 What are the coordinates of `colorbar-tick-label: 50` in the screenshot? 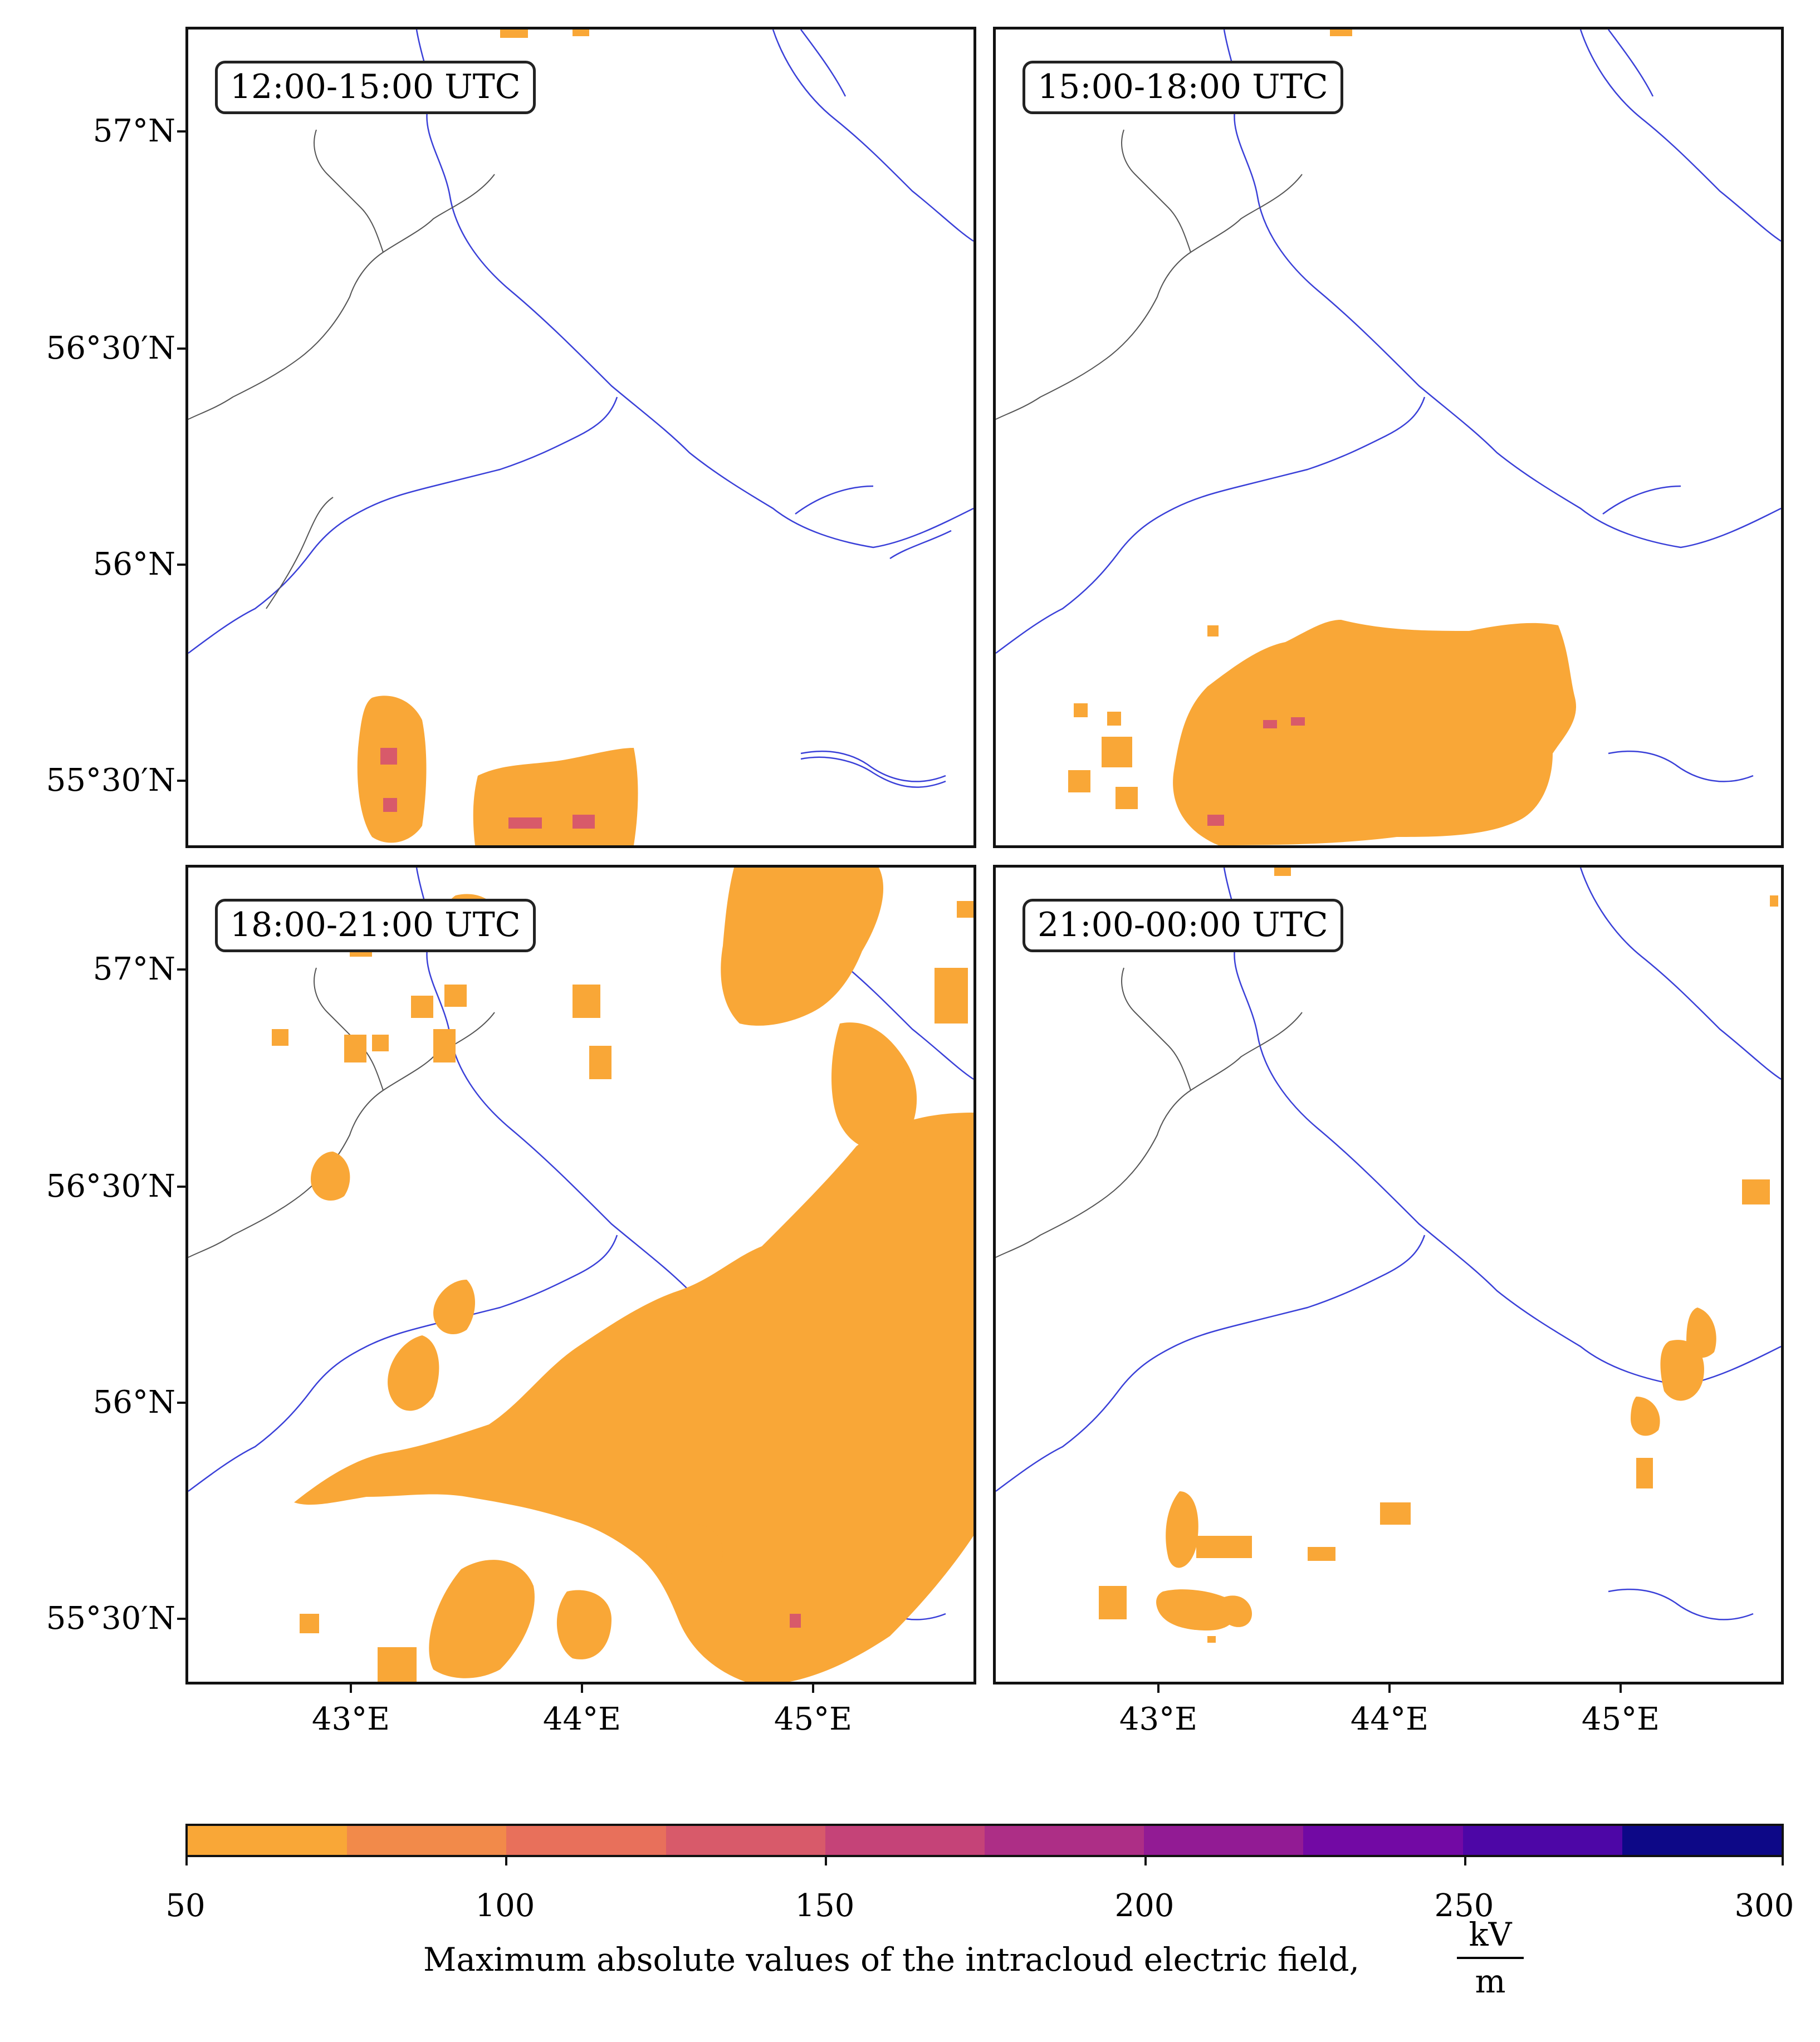 It's located at (186, 1906).